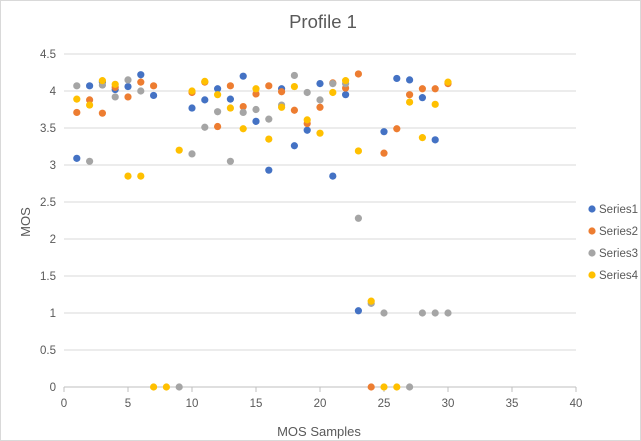 This screenshot has width=641, height=441. Describe the element at coordinates (613, 210) in the screenshot. I see `legend-item: Series1` at that location.